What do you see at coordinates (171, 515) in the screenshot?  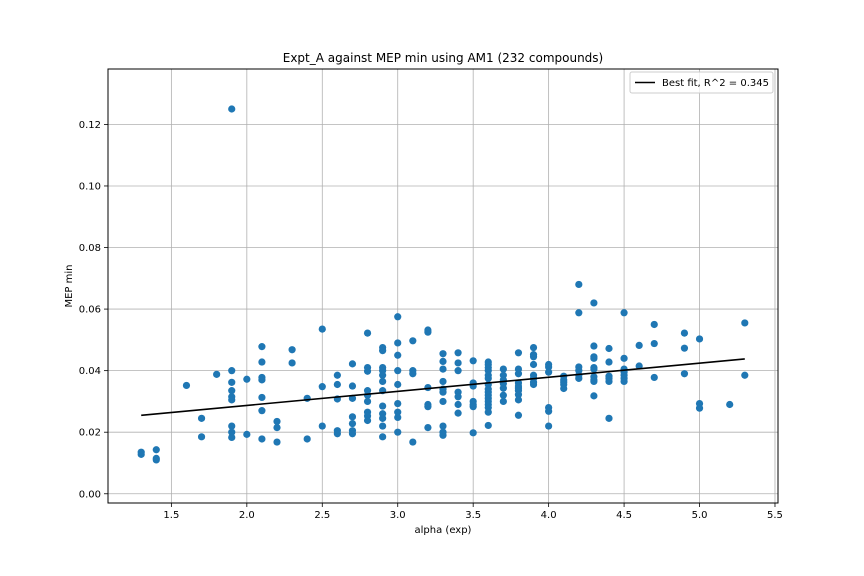 I see `x-tick-label: 1.5` at bounding box center [171, 515].